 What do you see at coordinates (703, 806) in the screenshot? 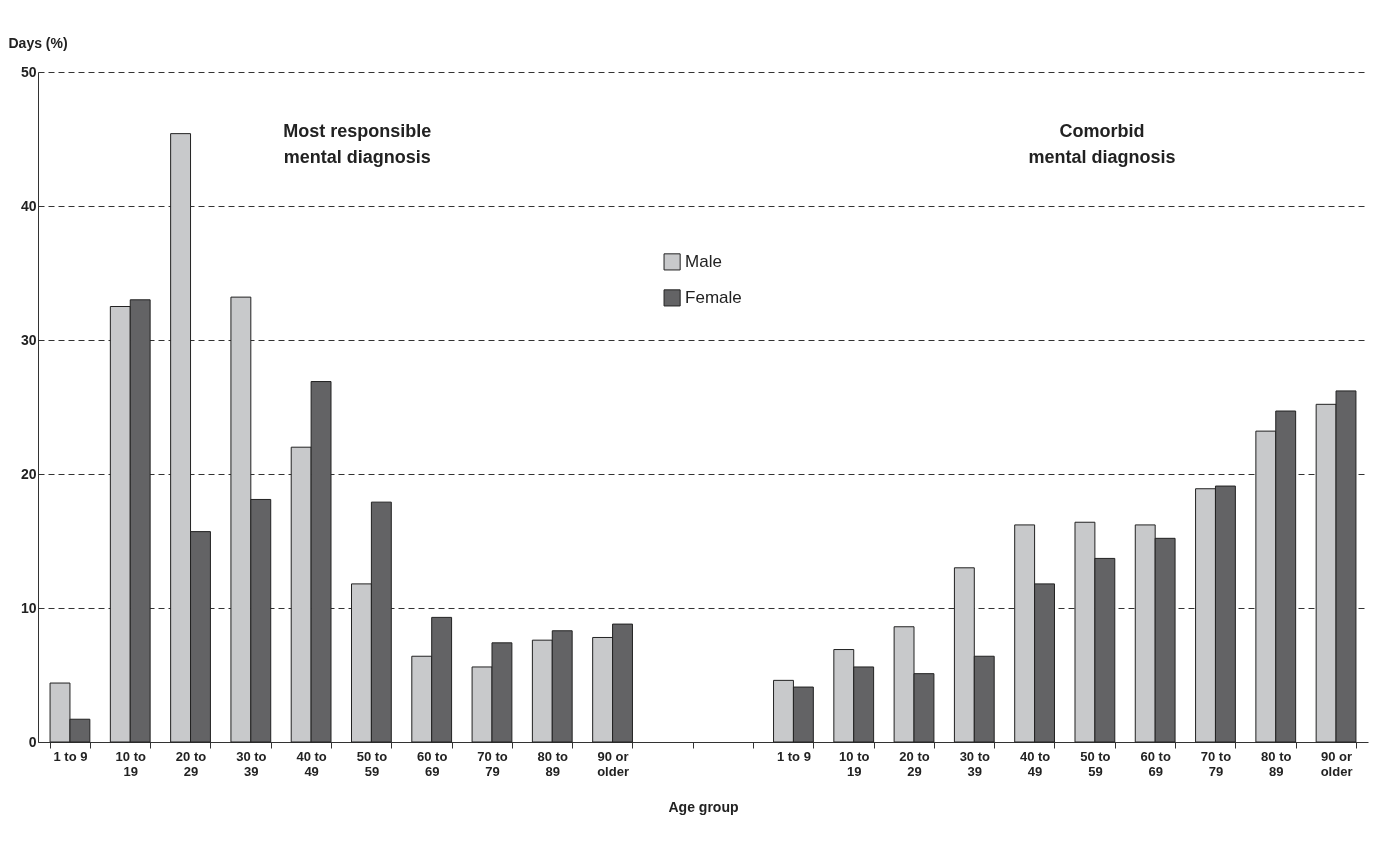
I see `x-axis-title: Age group` at bounding box center [703, 806].